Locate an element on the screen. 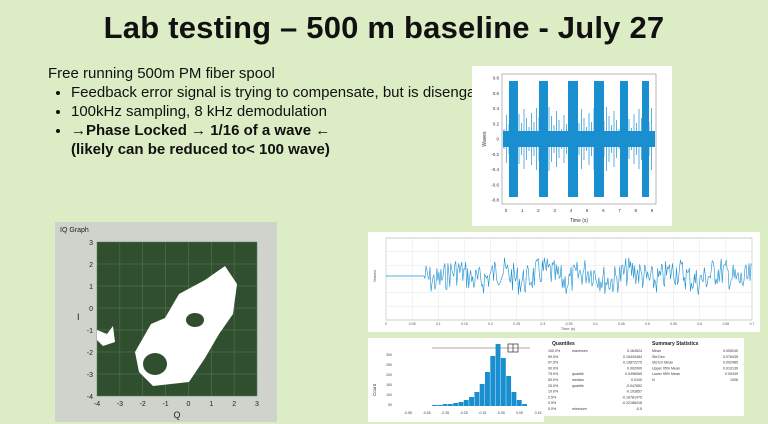 This screenshot has width=768, height=424. waves-xtick-label: 9 is located at coordinates (652, 210).